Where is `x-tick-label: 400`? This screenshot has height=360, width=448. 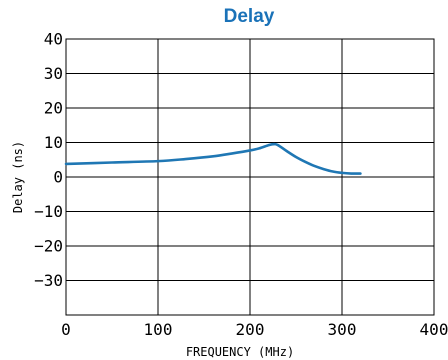 x-tick-label: 400 is located at coordinates (434, 329).